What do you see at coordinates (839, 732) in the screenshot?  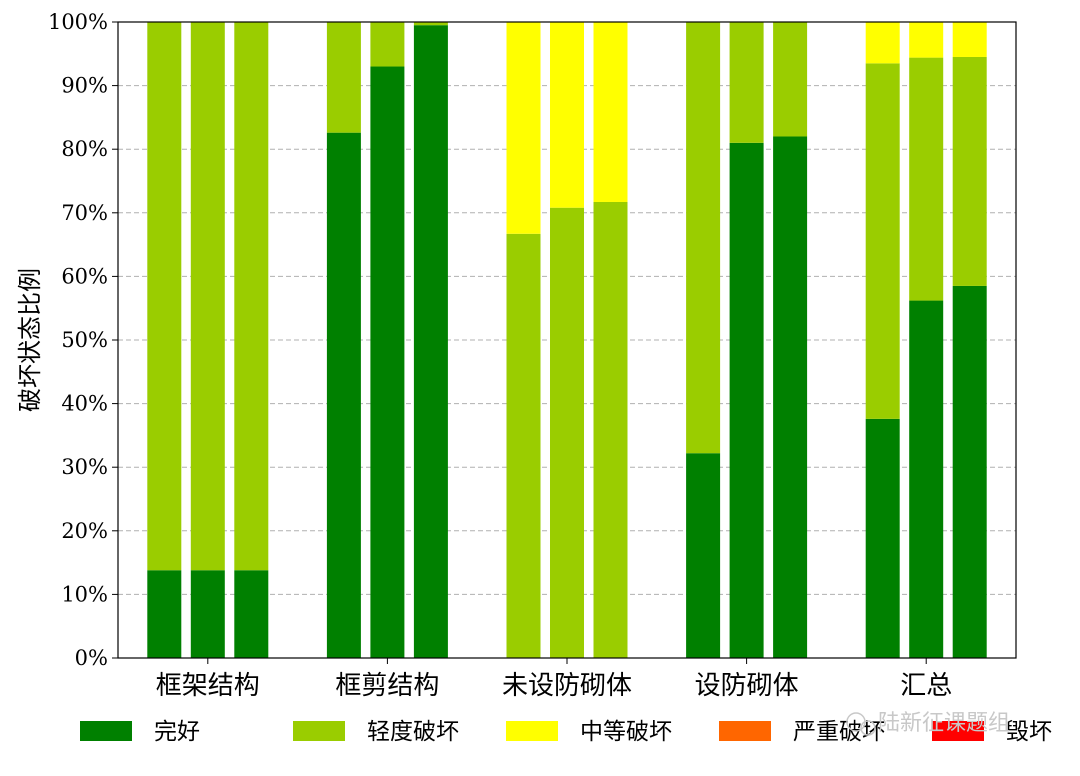 I see `legend-label: 严重破坏` at bounding box center [839, 732].